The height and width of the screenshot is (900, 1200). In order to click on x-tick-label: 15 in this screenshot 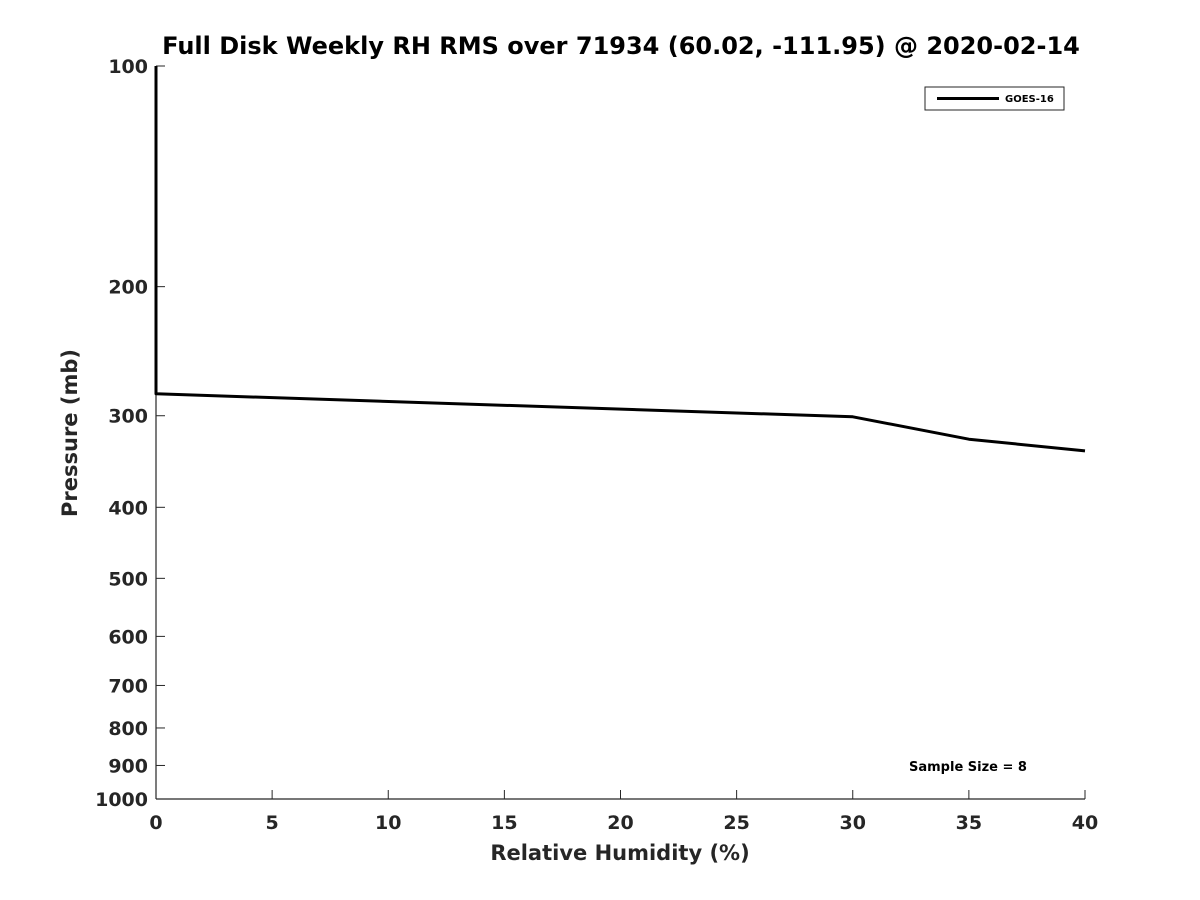, I will do `click(504, 823)`.